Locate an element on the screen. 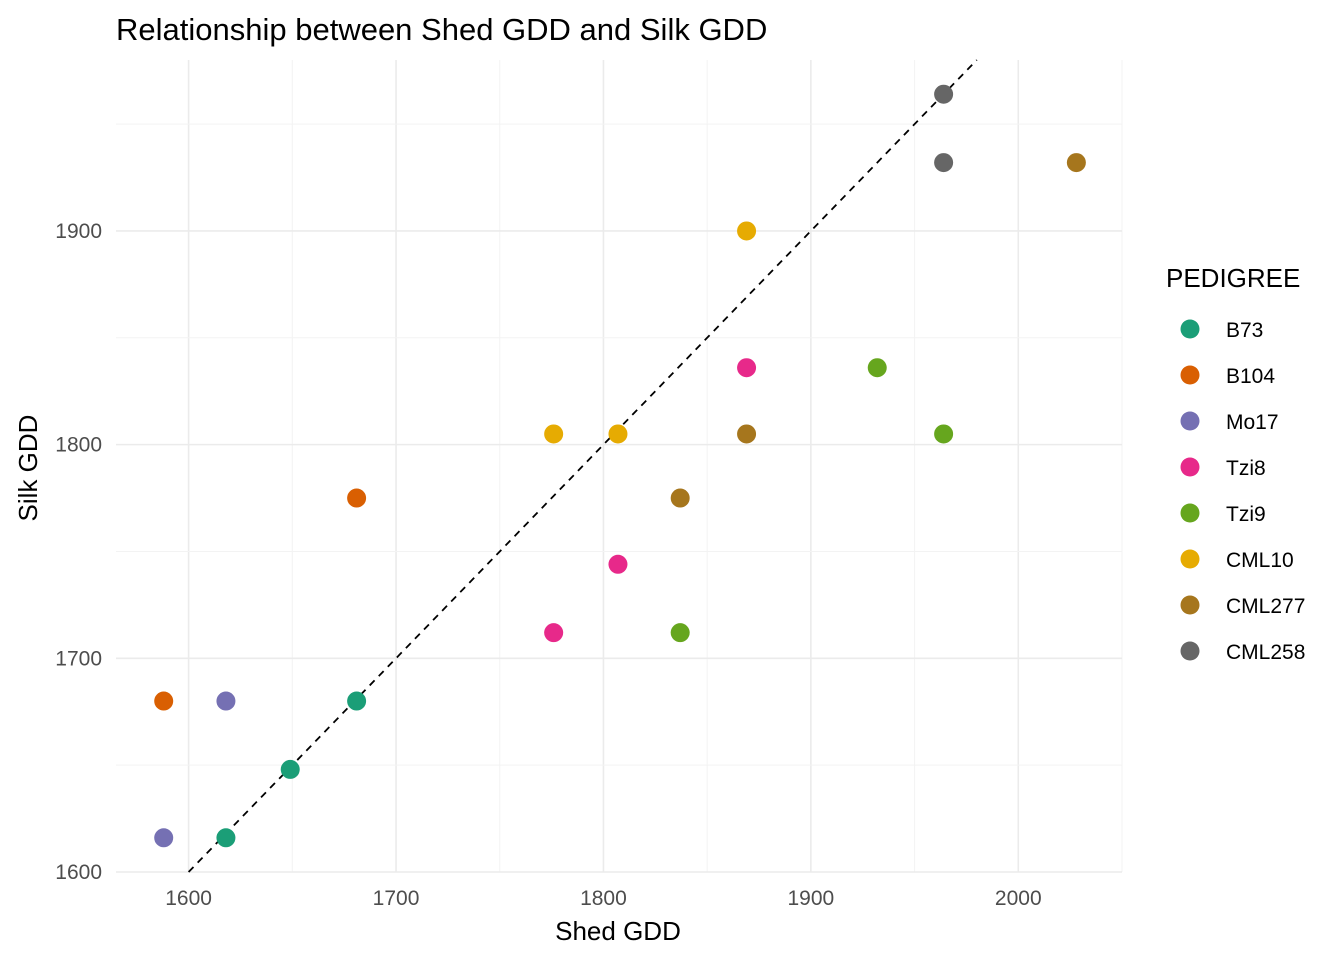  legend-label-cml277: CML277 is located at coordinates (1265, 606).